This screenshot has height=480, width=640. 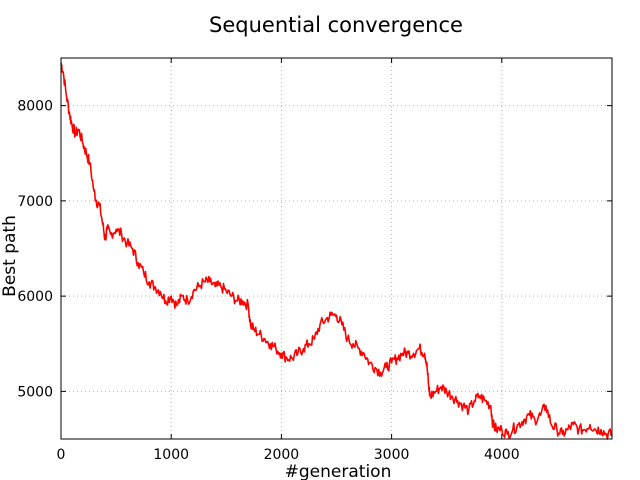 I want to click on chart-title: Sequential convergence, so click(x=336, y=25).